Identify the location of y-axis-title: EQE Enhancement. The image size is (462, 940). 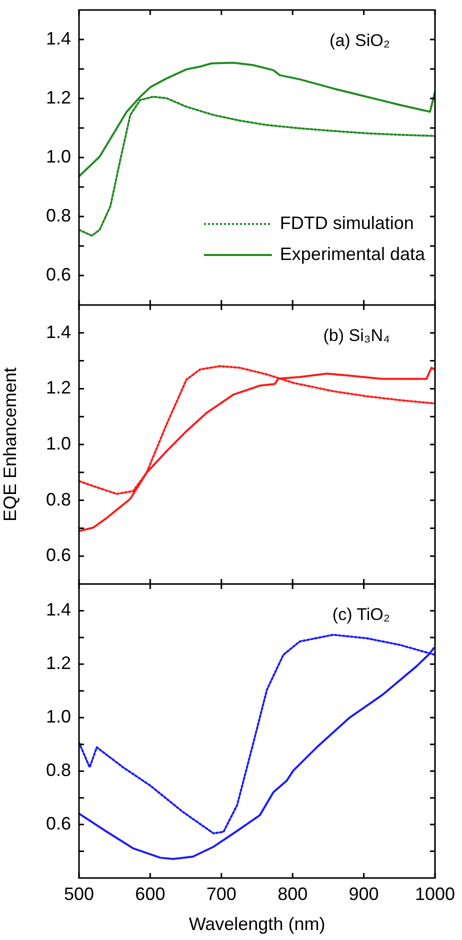
(10, 444).